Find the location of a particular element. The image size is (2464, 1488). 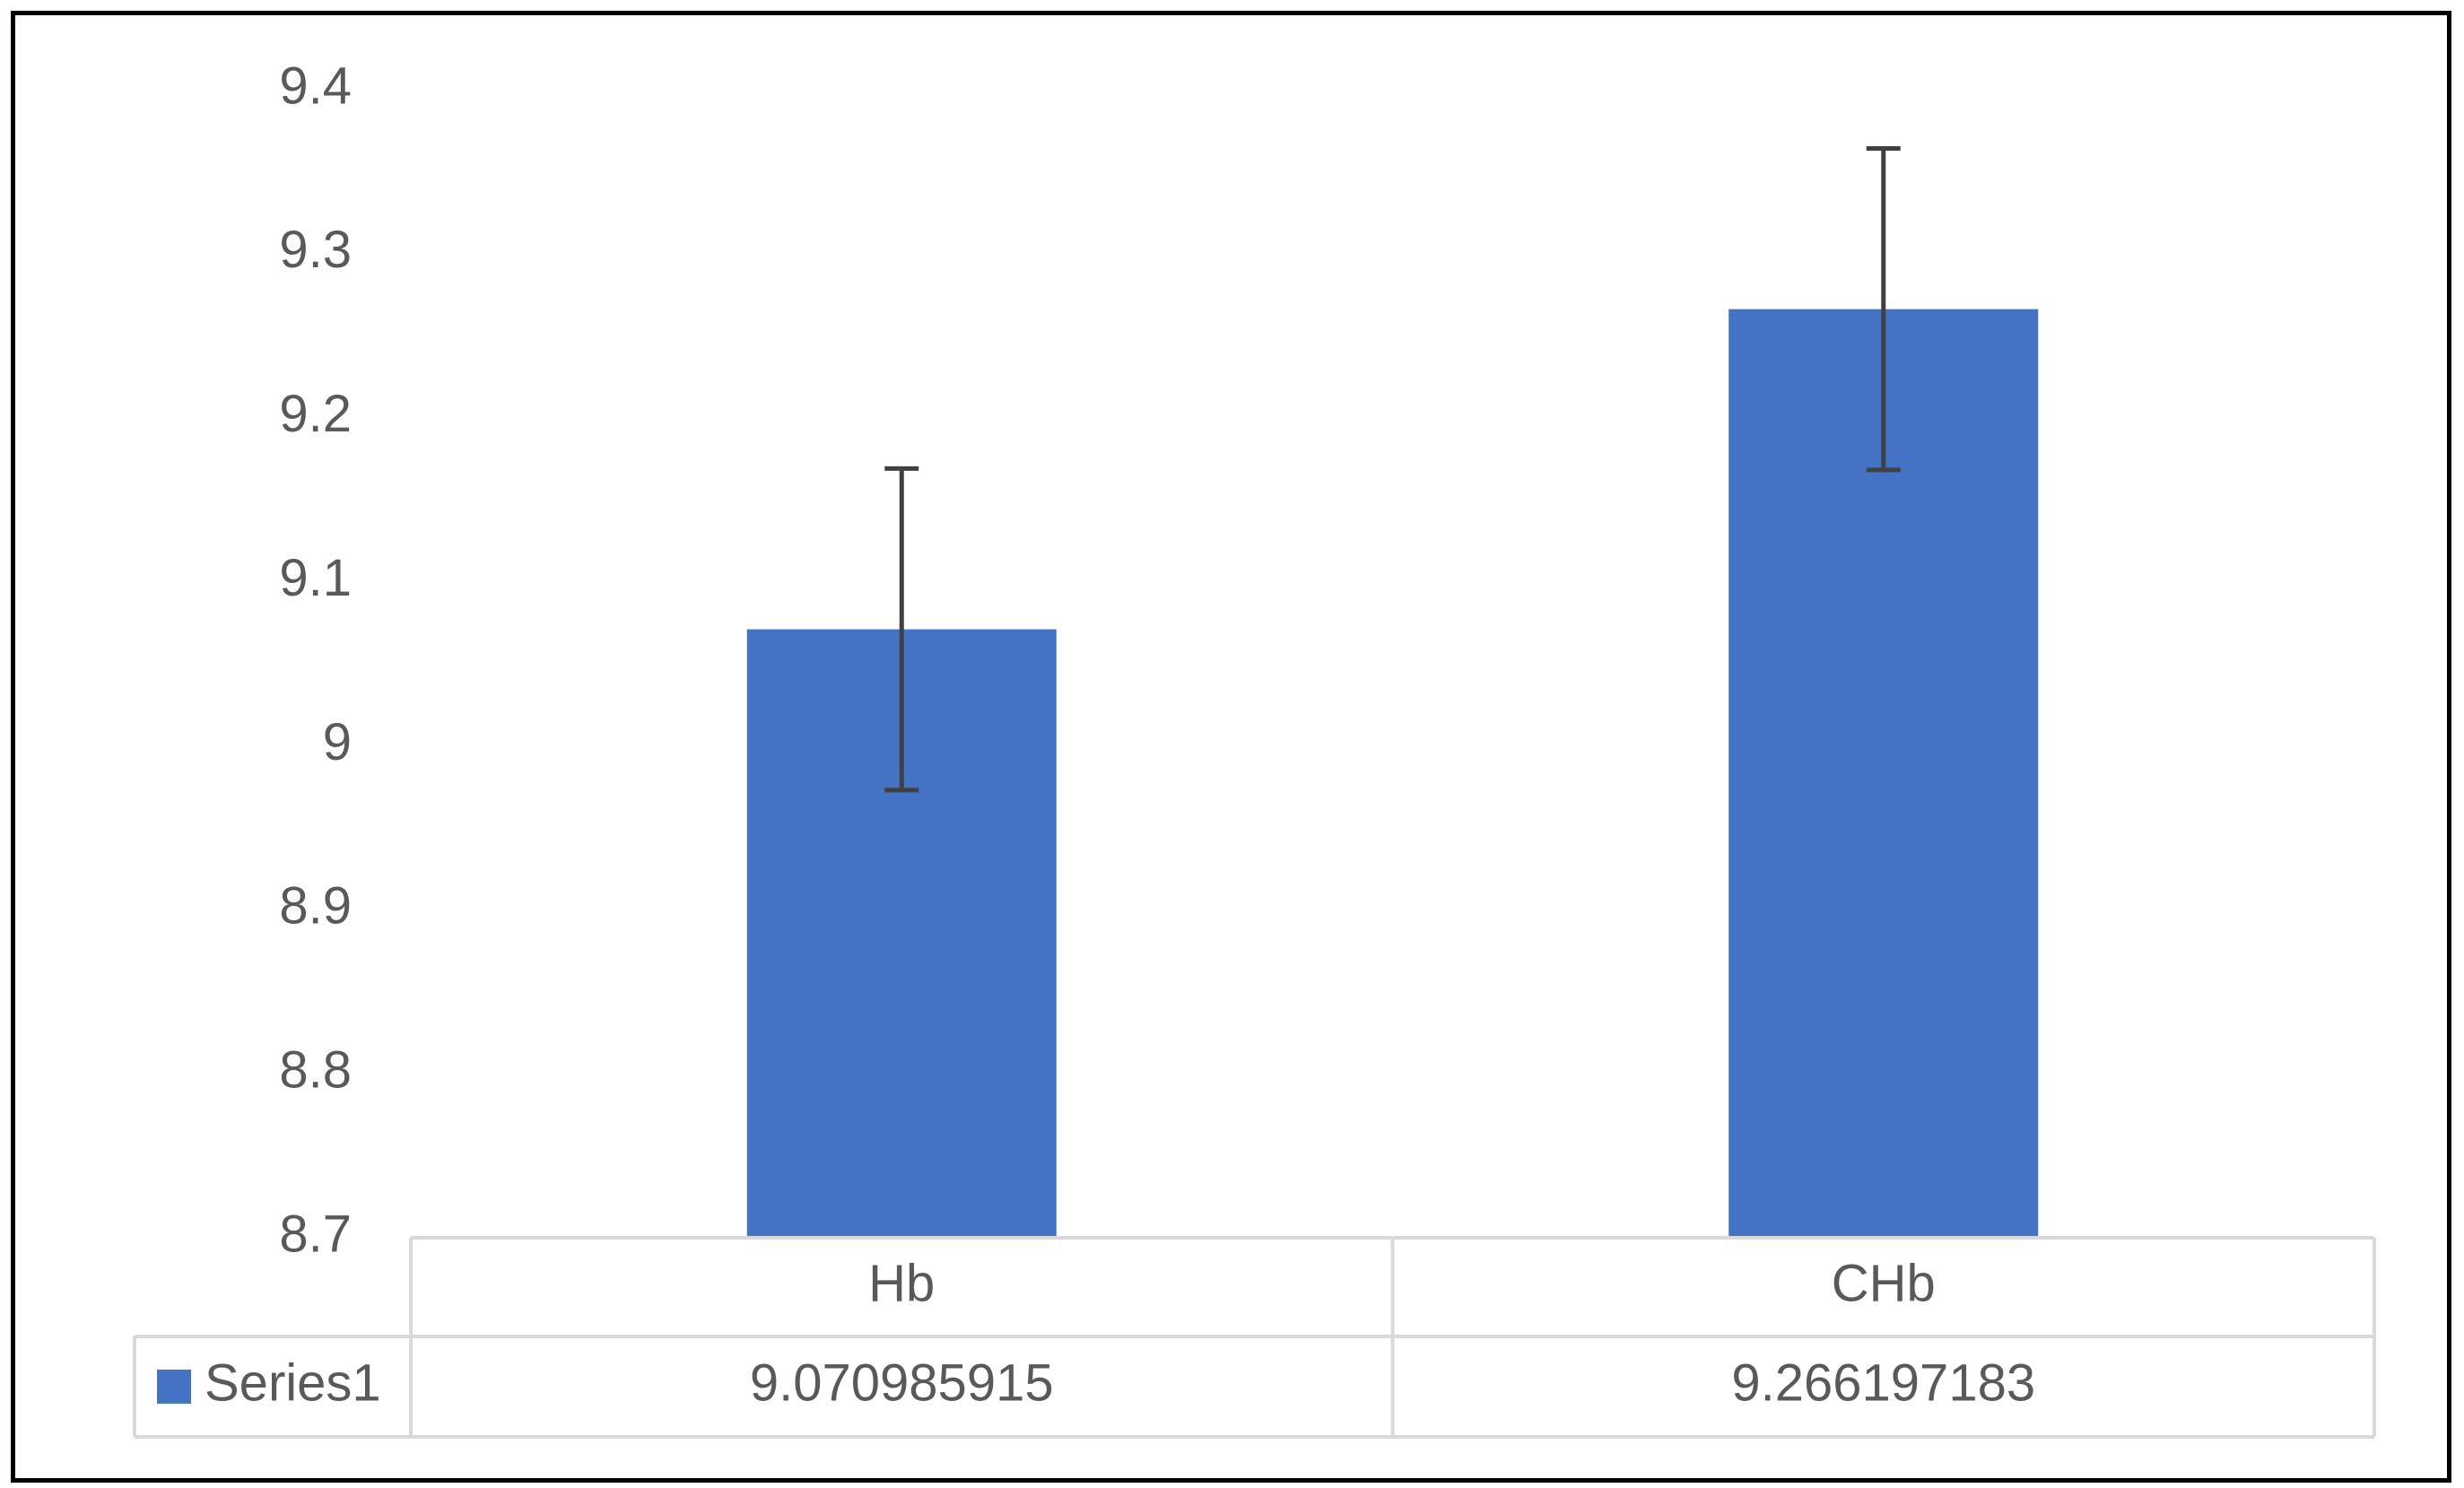

x-category-label: CHb is located at coordinates (1884, 1283).